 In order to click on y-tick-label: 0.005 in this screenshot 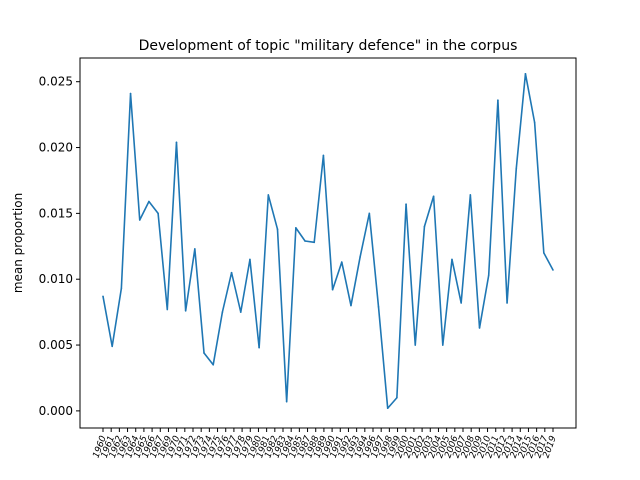, I will do `click(56, 345)`.